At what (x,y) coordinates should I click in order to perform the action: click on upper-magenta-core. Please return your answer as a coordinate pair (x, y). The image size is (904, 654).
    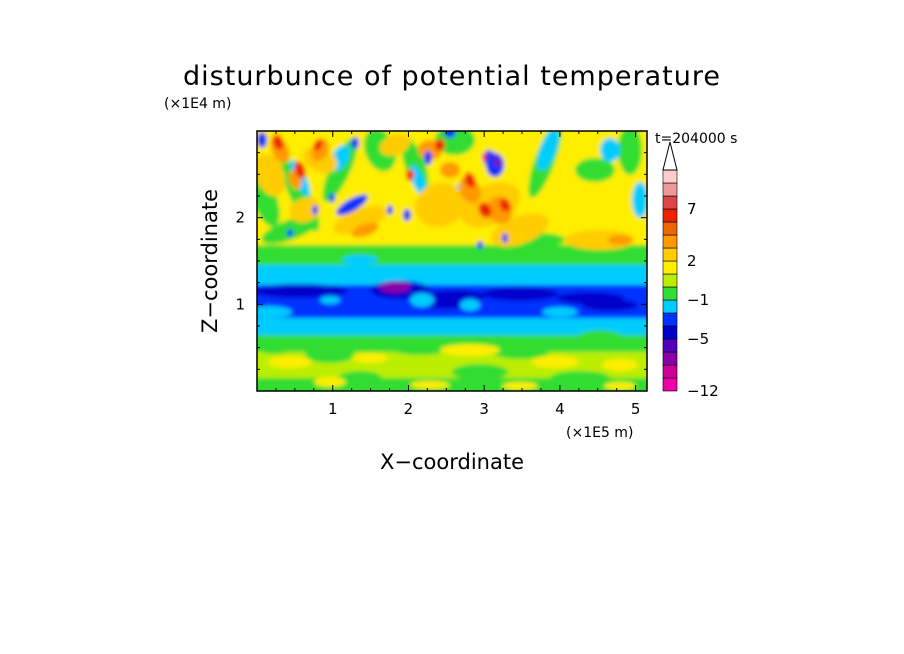
    Looking at the image, I should click on (485, 157).